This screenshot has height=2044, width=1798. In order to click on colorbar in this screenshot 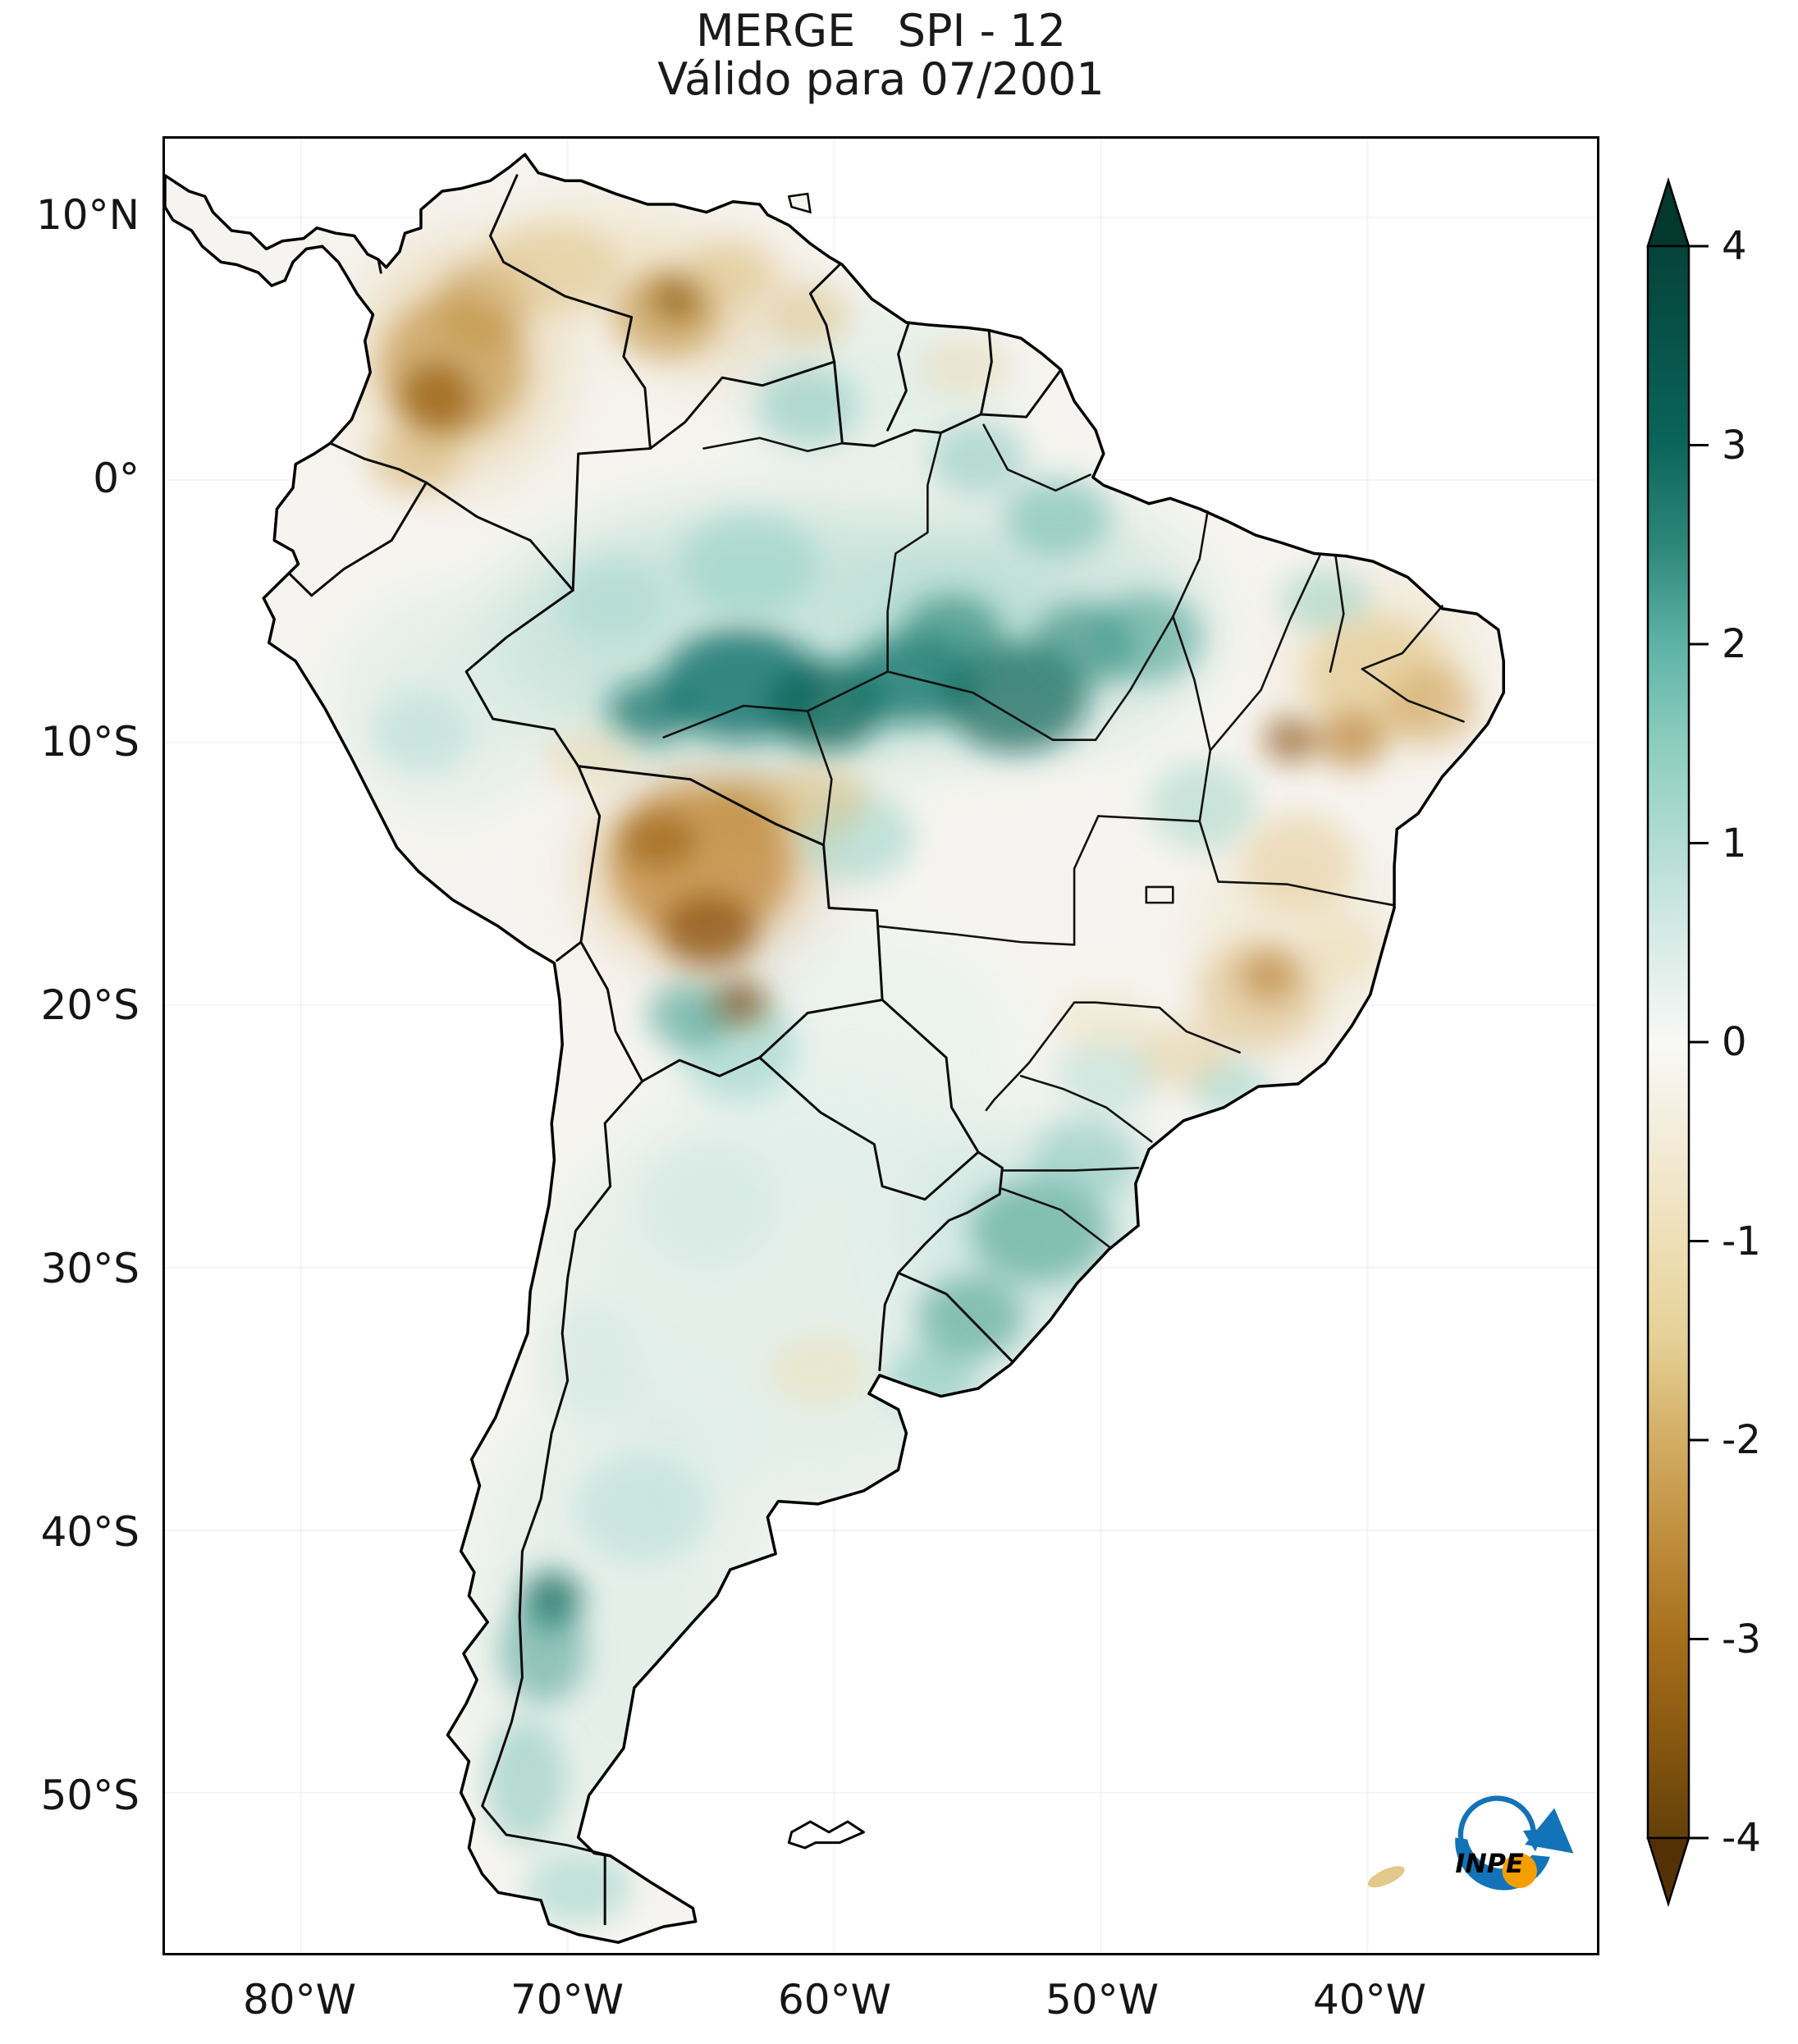, I will do `click(1677, 1042)`.